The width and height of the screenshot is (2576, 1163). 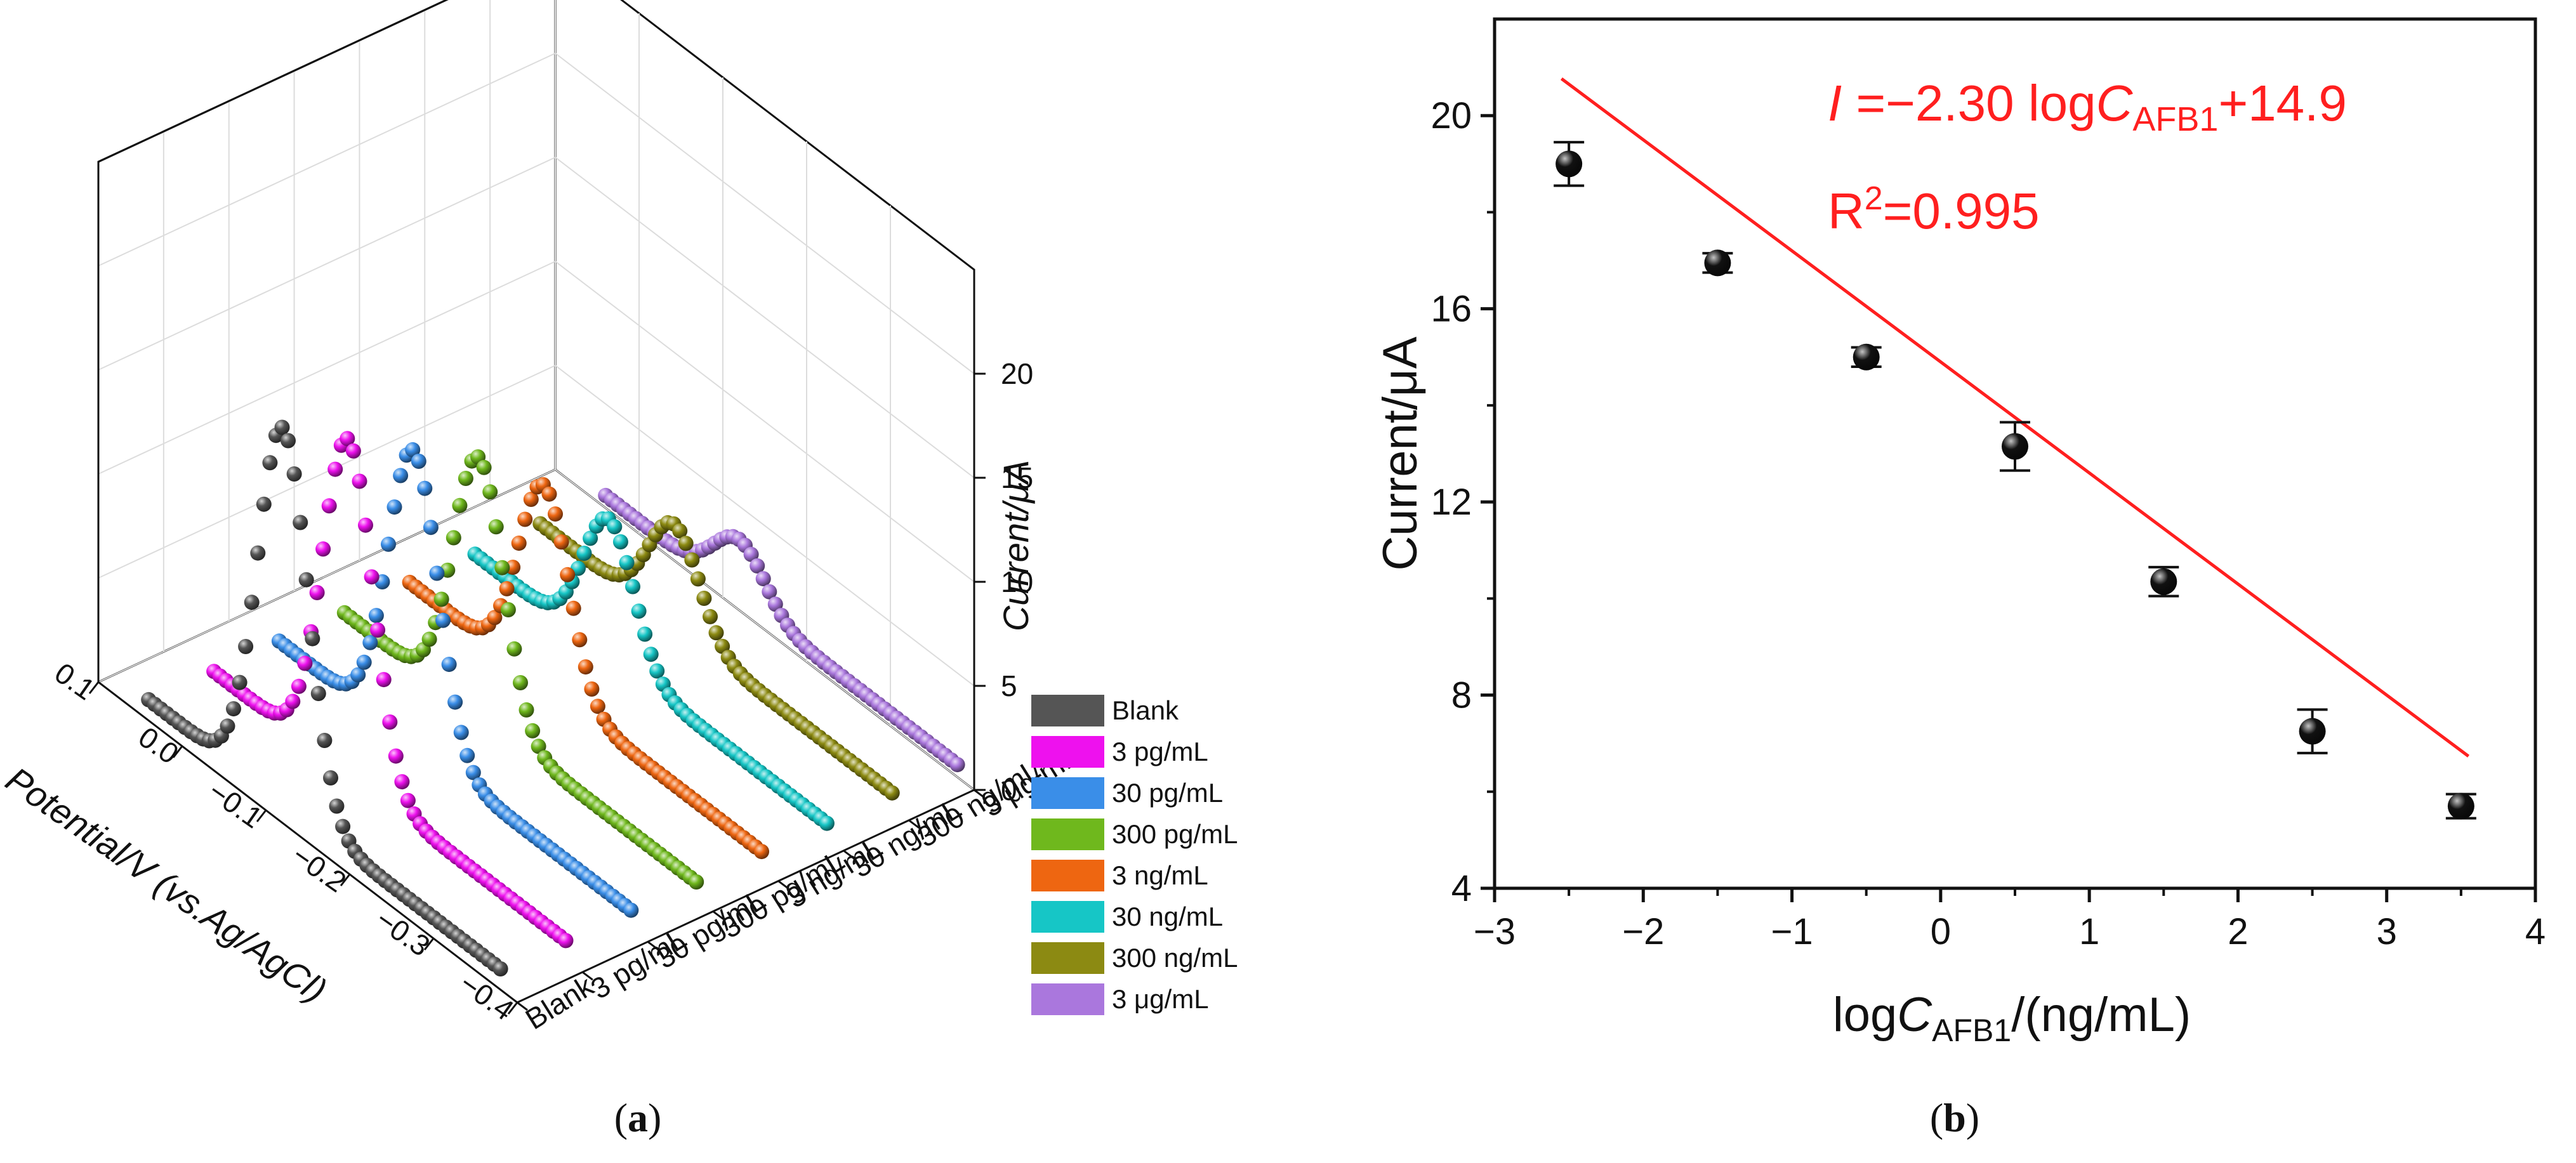 I want to click on panel-a-caption: (a), so click(x=638, y=1117).